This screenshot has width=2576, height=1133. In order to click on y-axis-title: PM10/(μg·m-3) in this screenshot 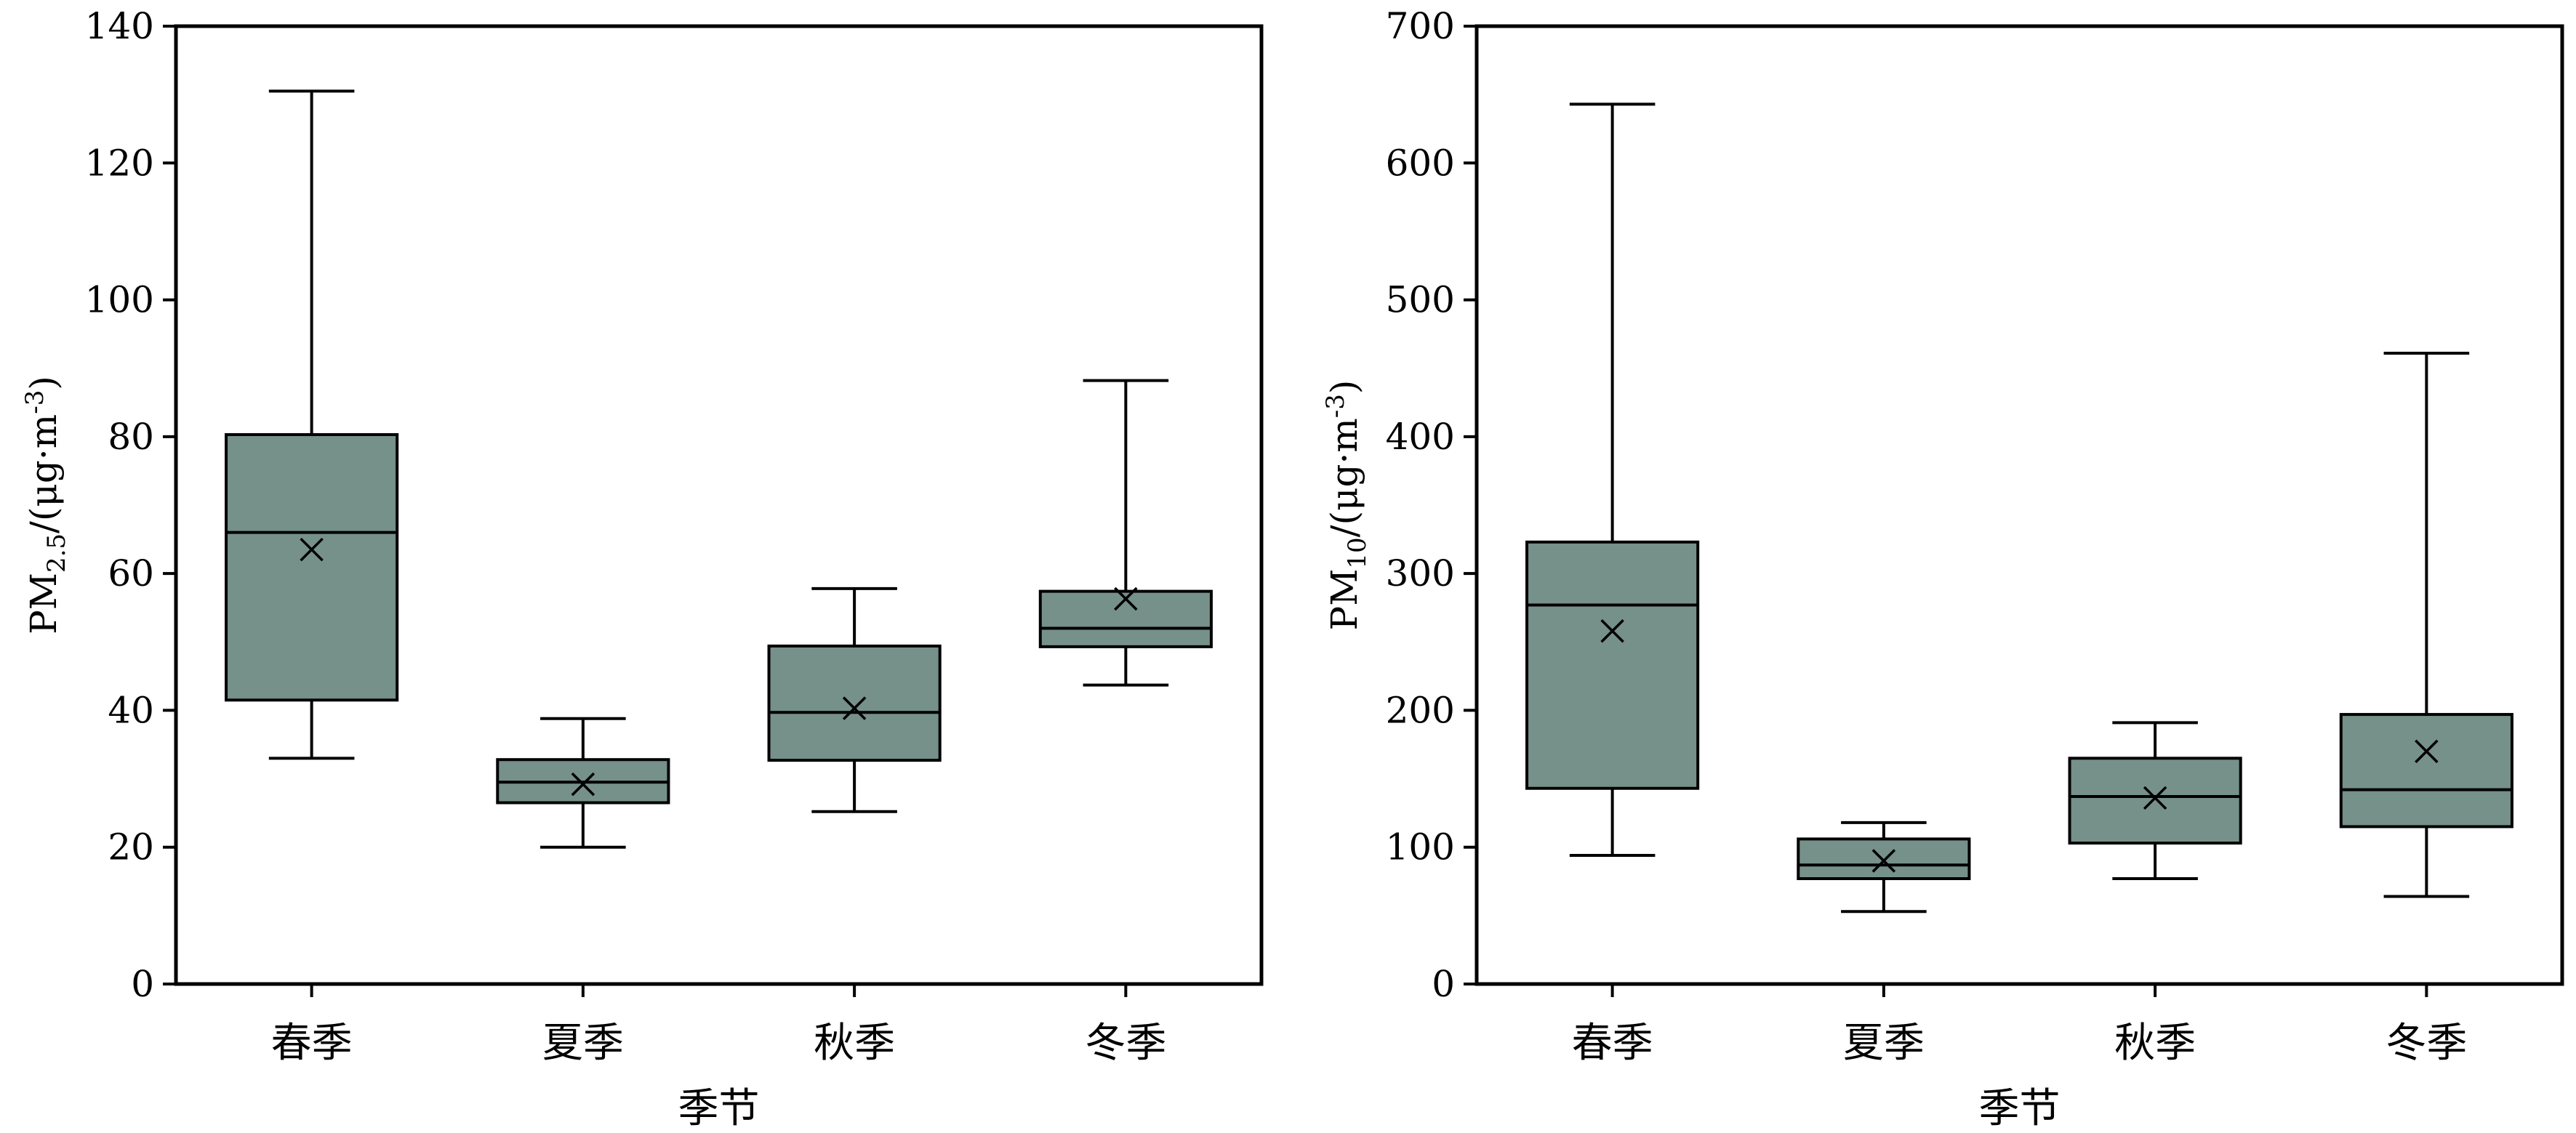, I will do `click(1346, 506)`.